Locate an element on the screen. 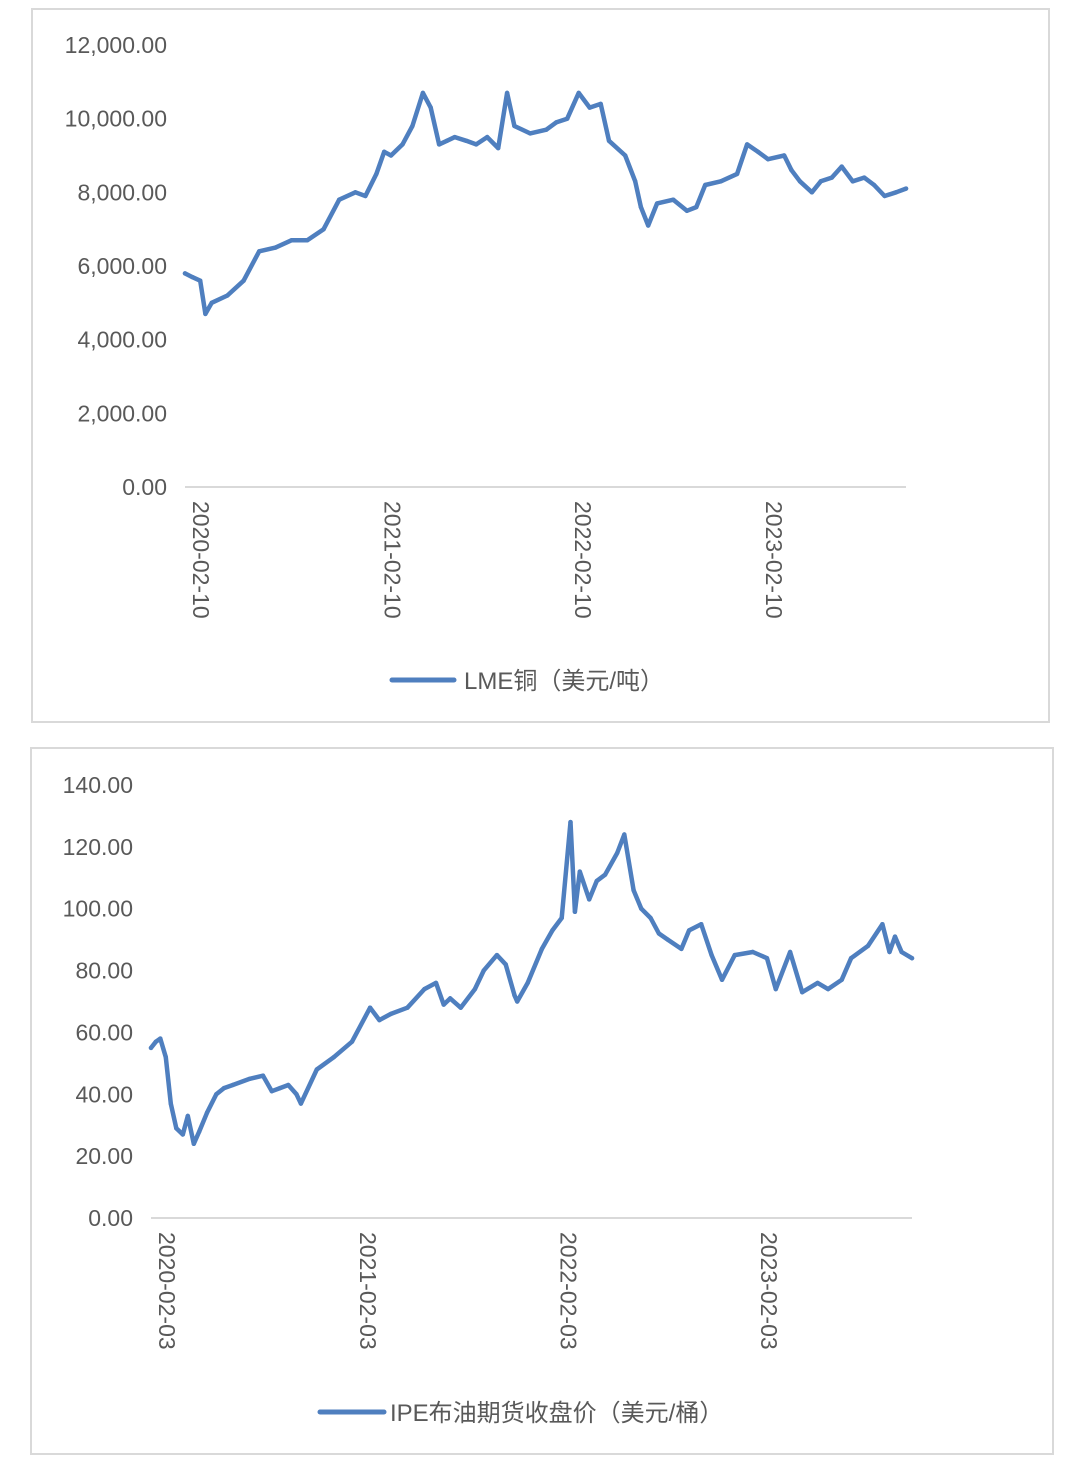 This screenshot has height=1484, width=1080. copper-x-tick-group: 2021-02-10 is located at coordinates (392, 560).